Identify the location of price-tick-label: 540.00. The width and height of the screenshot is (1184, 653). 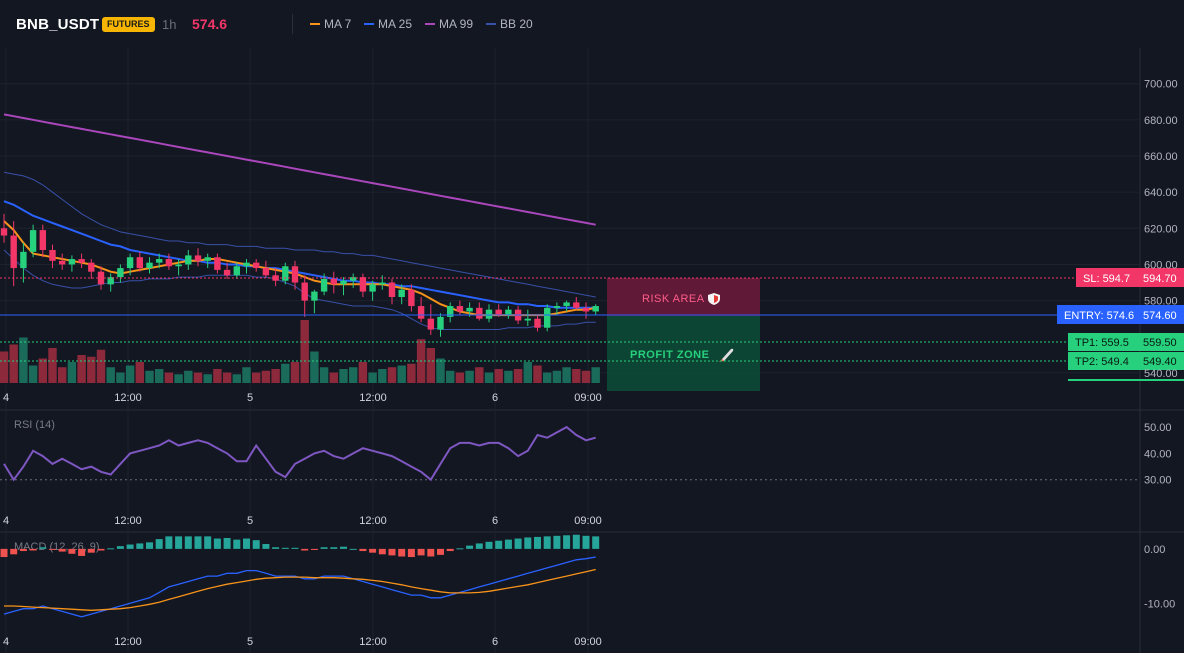
(1161, 374).